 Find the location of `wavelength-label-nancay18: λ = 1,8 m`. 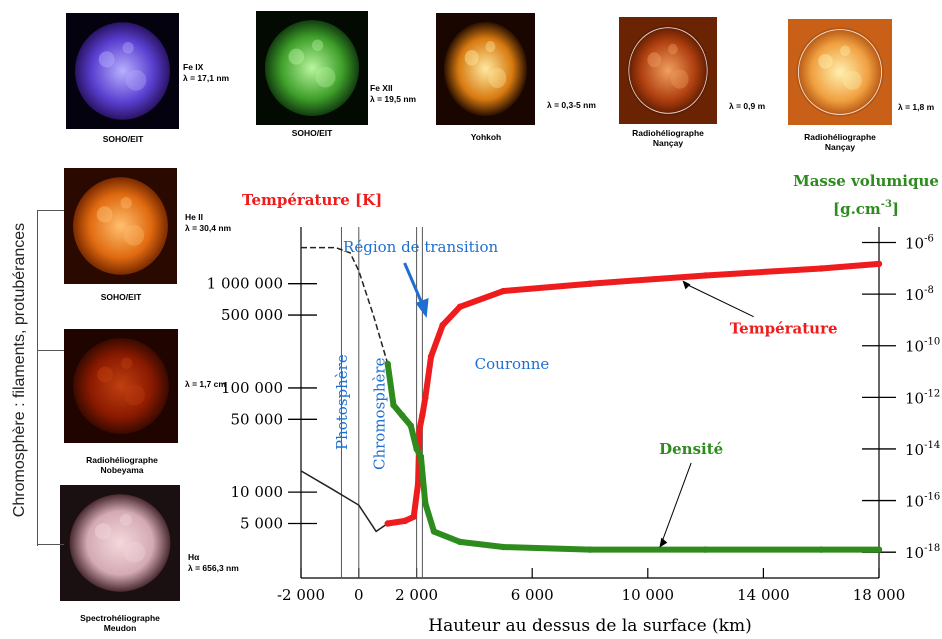

wavelength-label-nancay18: λ = 1,8 m is located at coordinates (916, 107).